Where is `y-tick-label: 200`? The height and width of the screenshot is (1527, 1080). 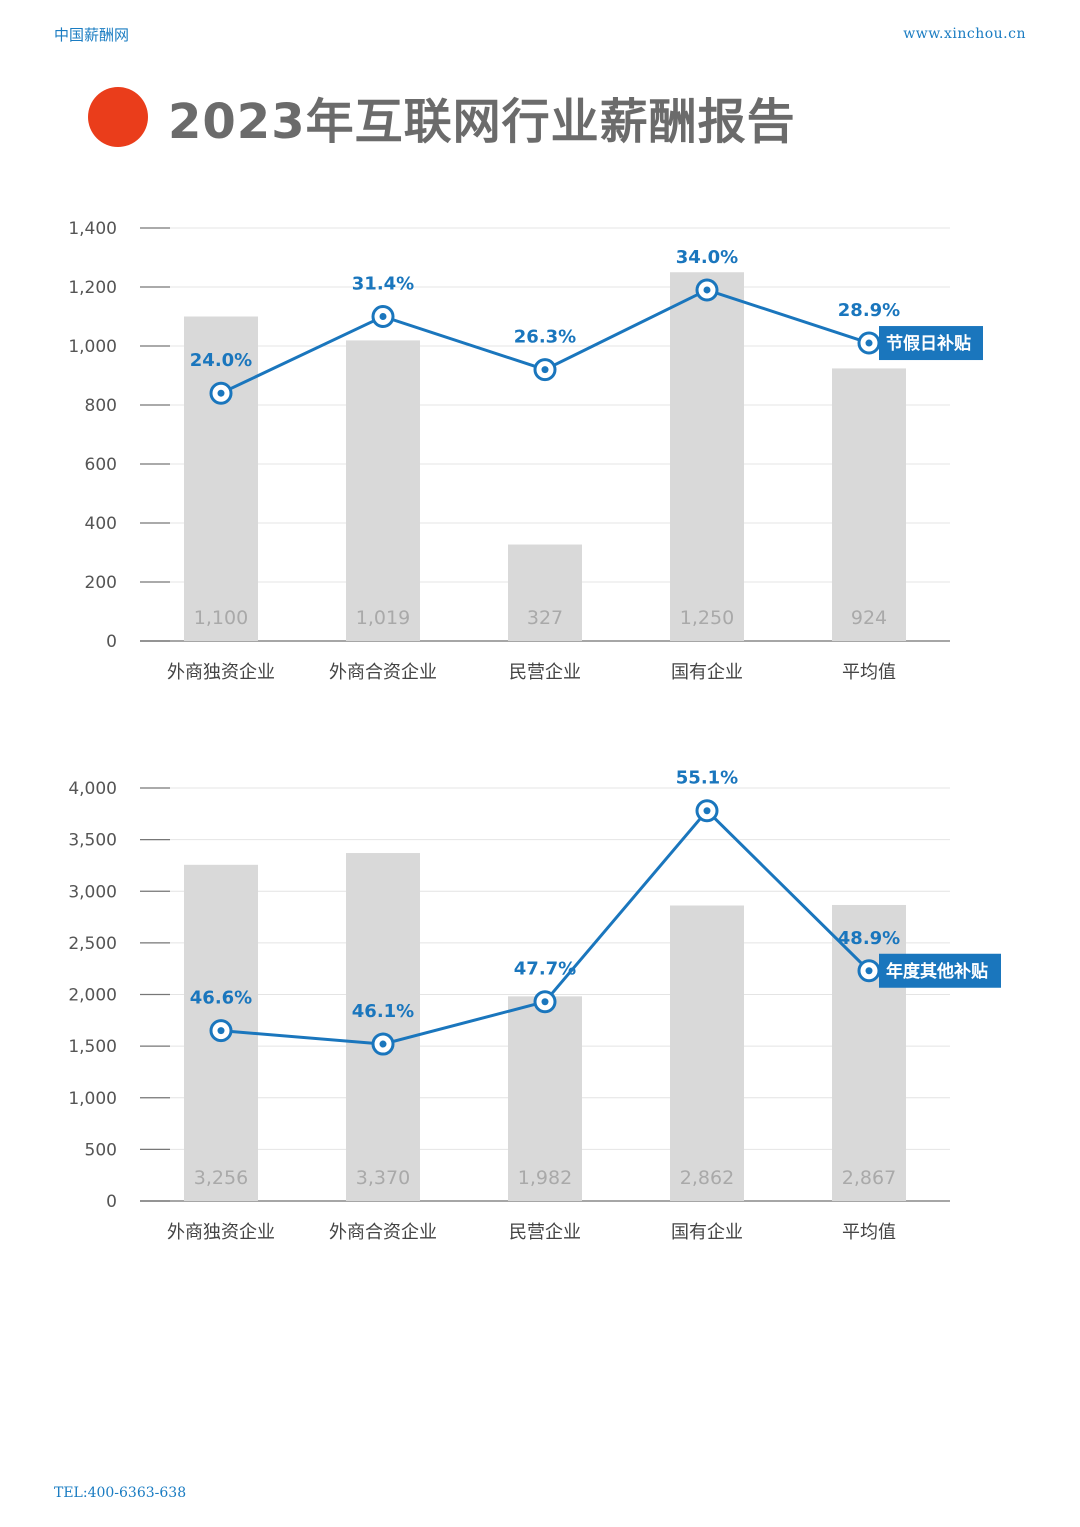 y-tick-label: 200 is located at coordinates (101, 583).